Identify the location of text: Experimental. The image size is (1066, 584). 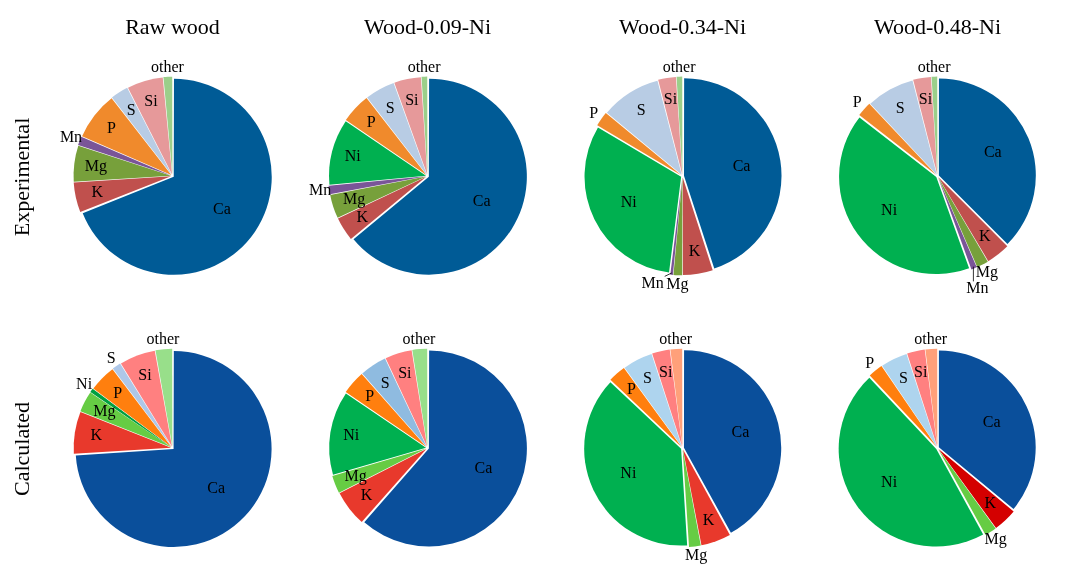
(22, 177).